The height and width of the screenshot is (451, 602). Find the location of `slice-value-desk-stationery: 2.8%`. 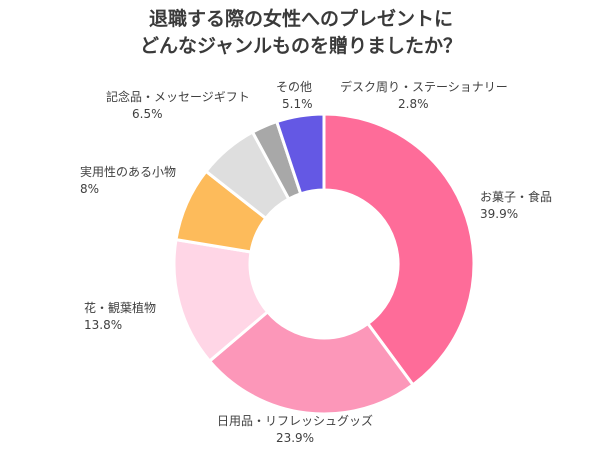

slice-value-desk-stationery: 2.8% is located at coordinates (413, 104).